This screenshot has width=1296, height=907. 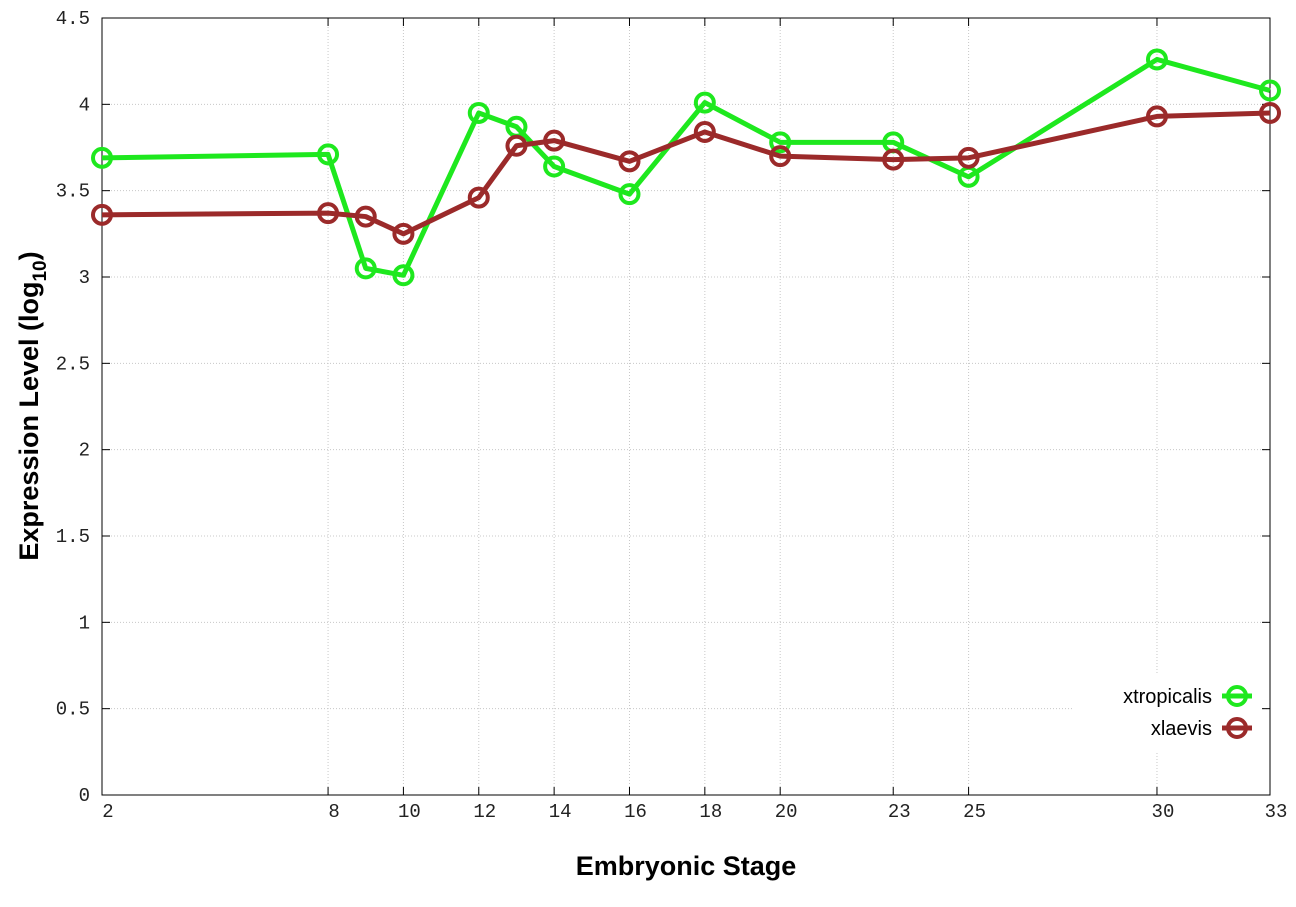 I want to click on y-tick-label: 4.5, so click(x=73, y=19).